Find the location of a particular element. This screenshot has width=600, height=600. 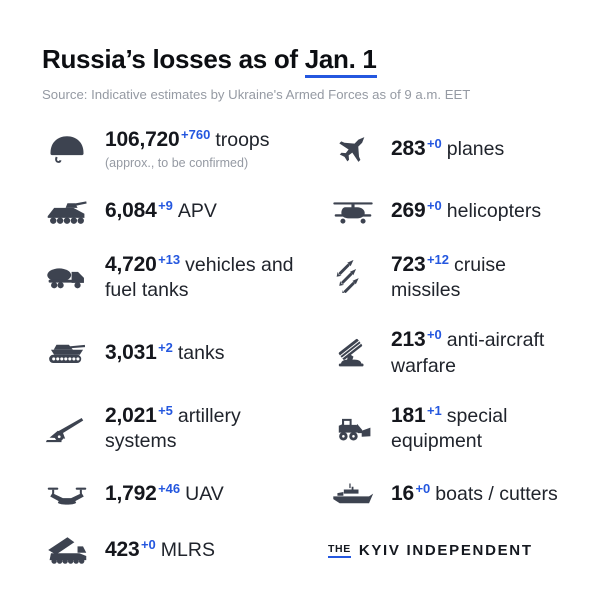

stat-tanks: 3,031 +2 tanks is located at coordinates (185, 352).